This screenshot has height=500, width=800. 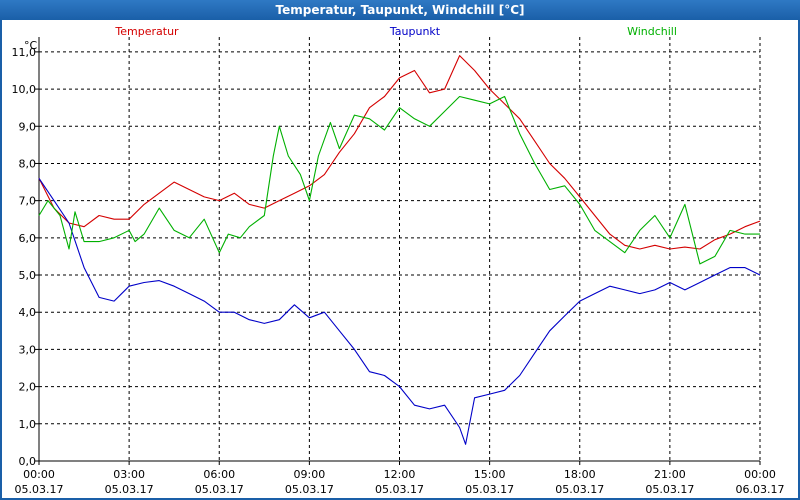 I want to click on x-tick-time: 12:00, so click(x=400, y=474).